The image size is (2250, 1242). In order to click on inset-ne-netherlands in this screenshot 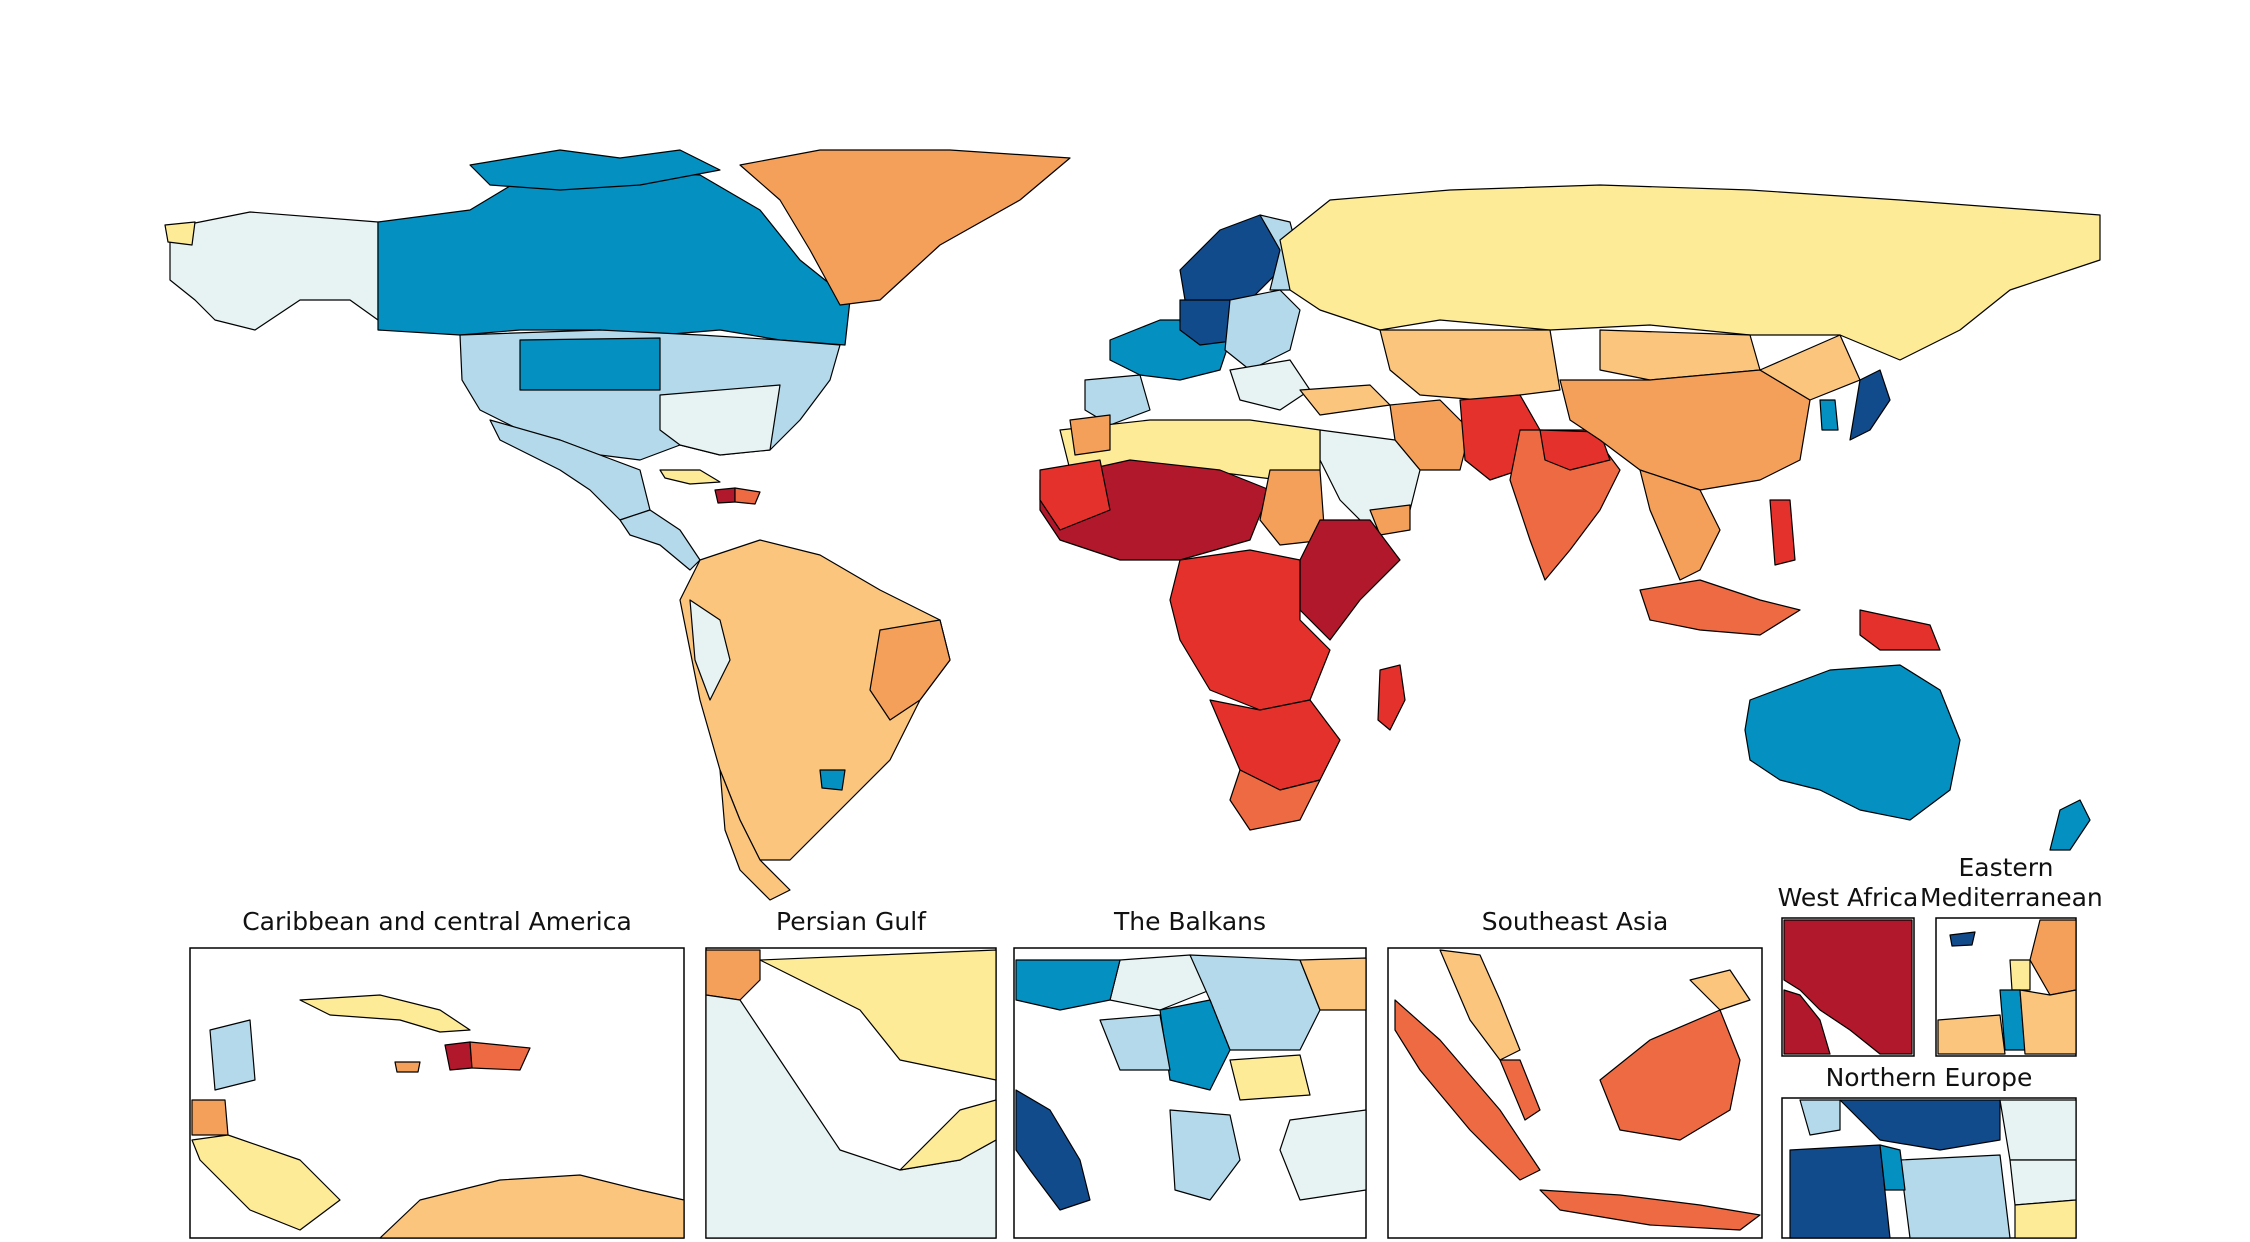, I will do `click(1892, 1167)`.